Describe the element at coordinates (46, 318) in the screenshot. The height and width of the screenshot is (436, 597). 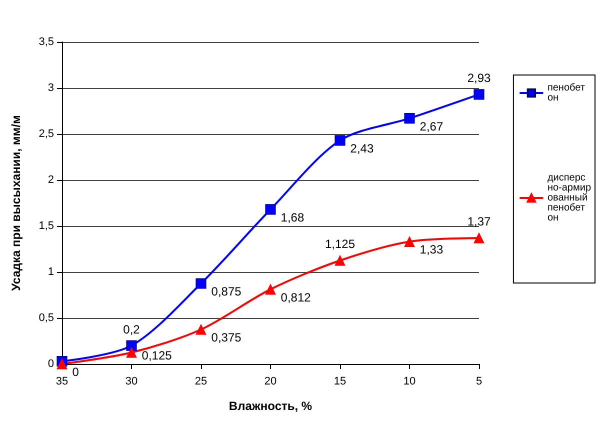
I see `y-tick-label: 0,5` at that location.